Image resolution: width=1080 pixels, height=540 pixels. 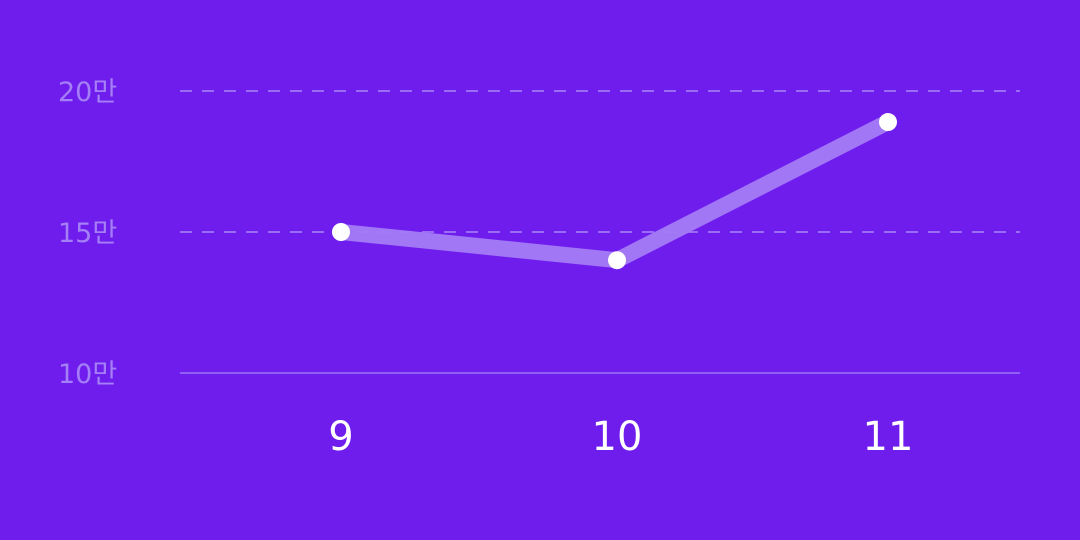 I want to click on y-axis-ticks: 10만 15만 20만, so click(x=87, y=233).